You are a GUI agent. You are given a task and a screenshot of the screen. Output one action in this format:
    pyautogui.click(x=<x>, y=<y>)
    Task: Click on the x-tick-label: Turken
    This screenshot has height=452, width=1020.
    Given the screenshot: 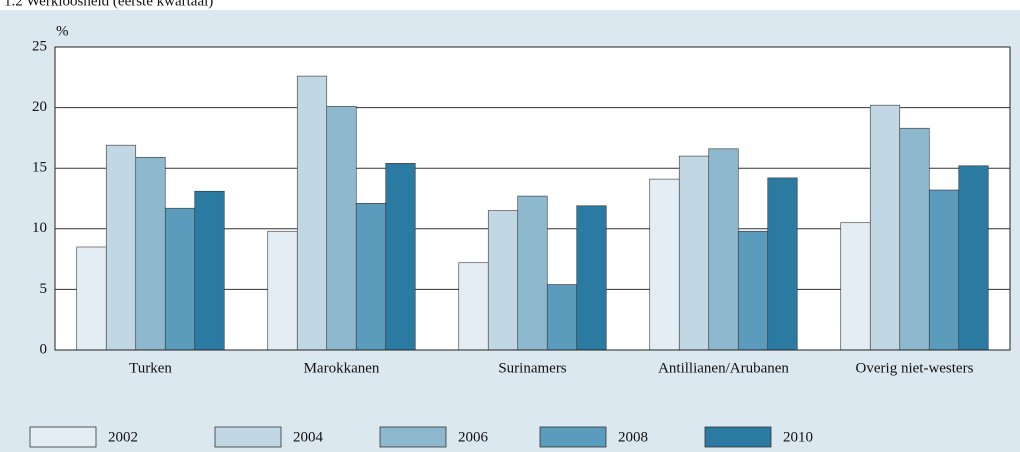 What is the action you would take?
    pyautogui.click(x=150, y=368)
    